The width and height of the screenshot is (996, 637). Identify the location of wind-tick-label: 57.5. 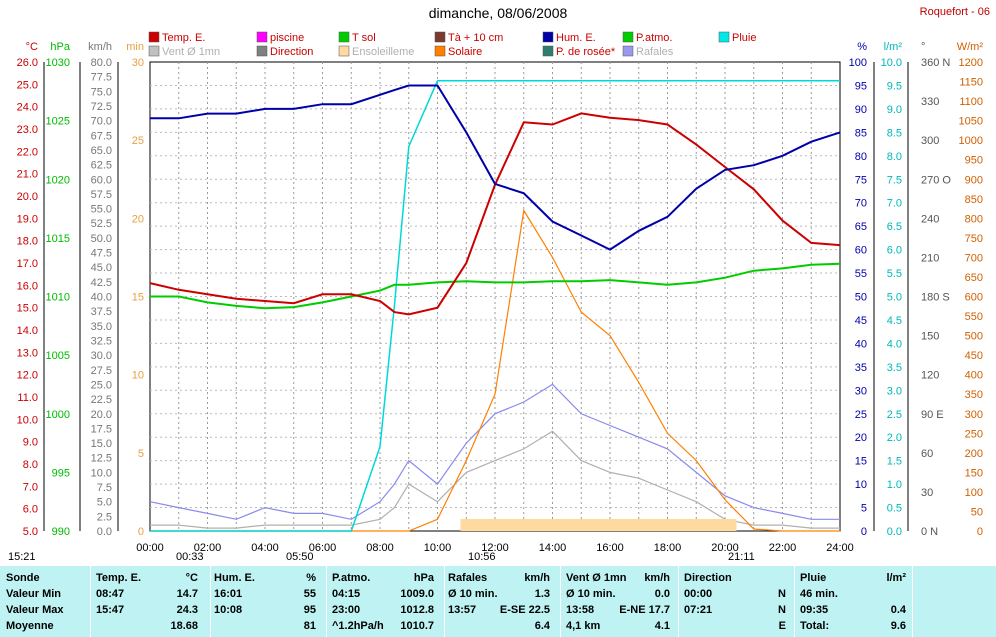
(101, 195).